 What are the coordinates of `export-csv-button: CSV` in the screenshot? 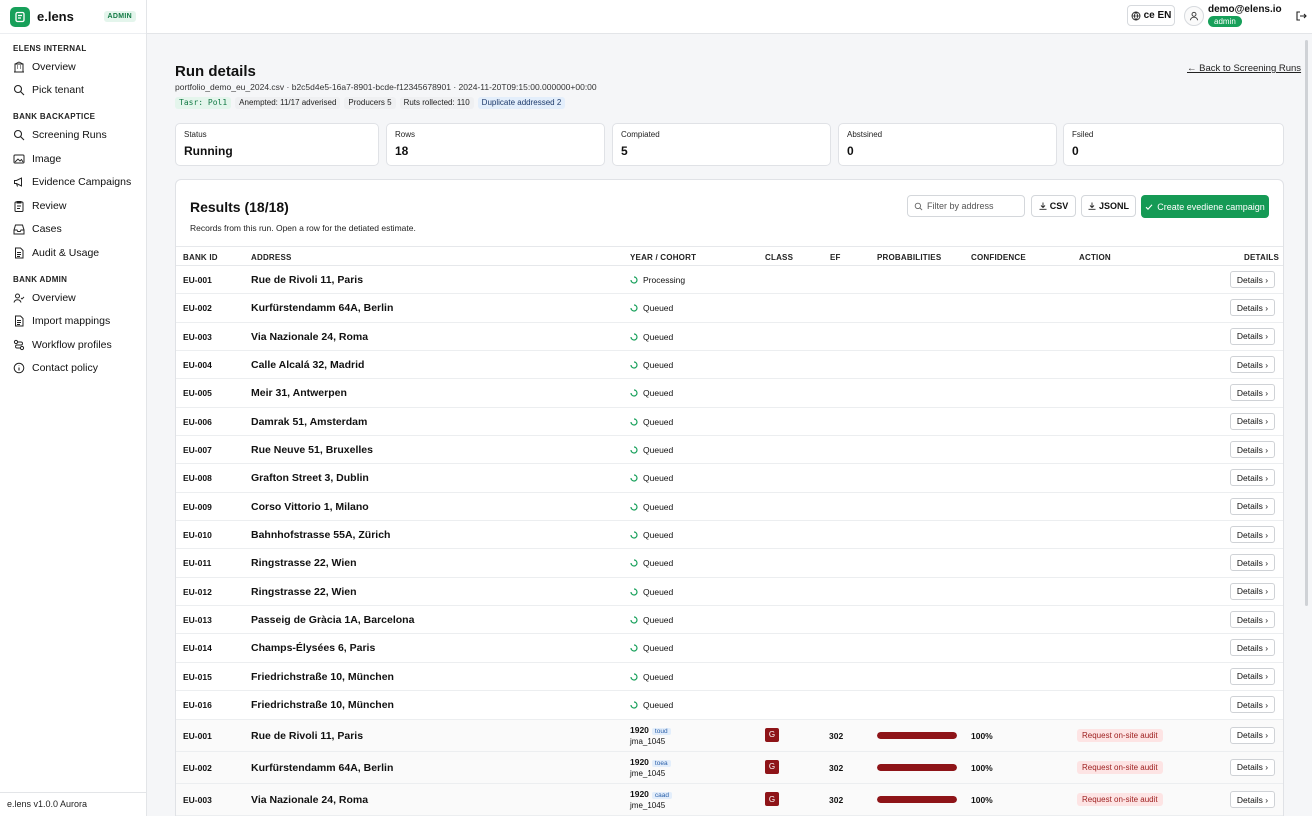 It's located at (1053, 206).